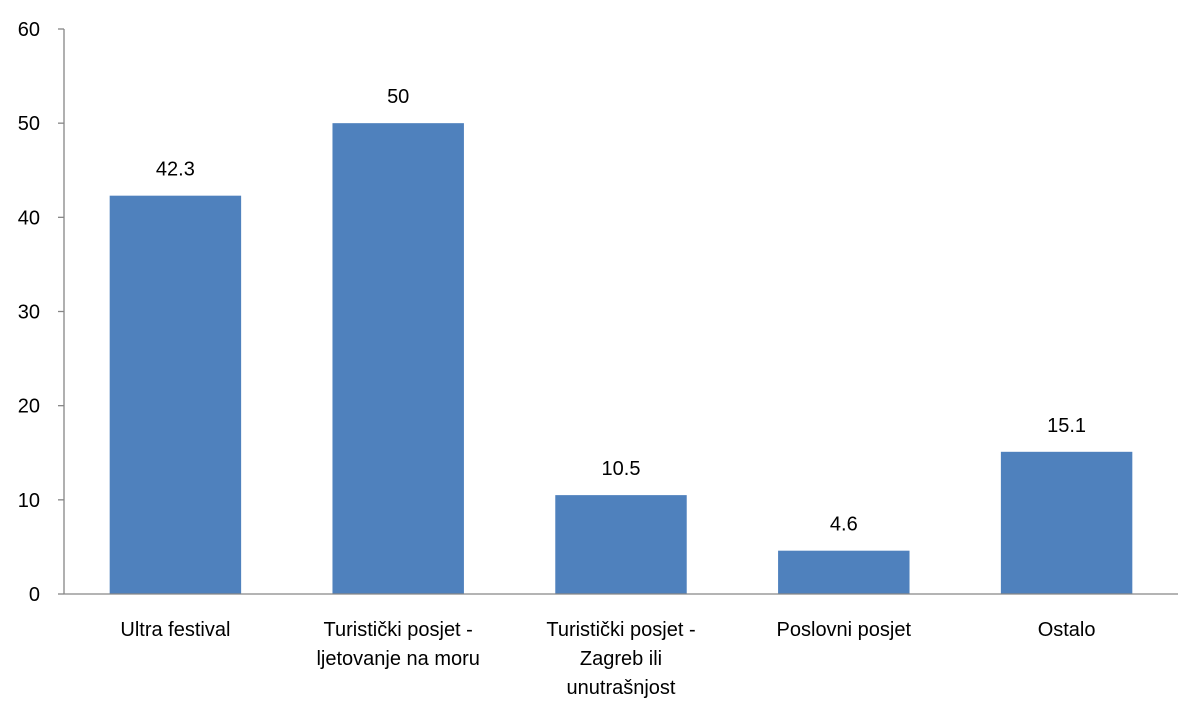  I want to click on bar-value-label: 10.5, so click(621, 469).